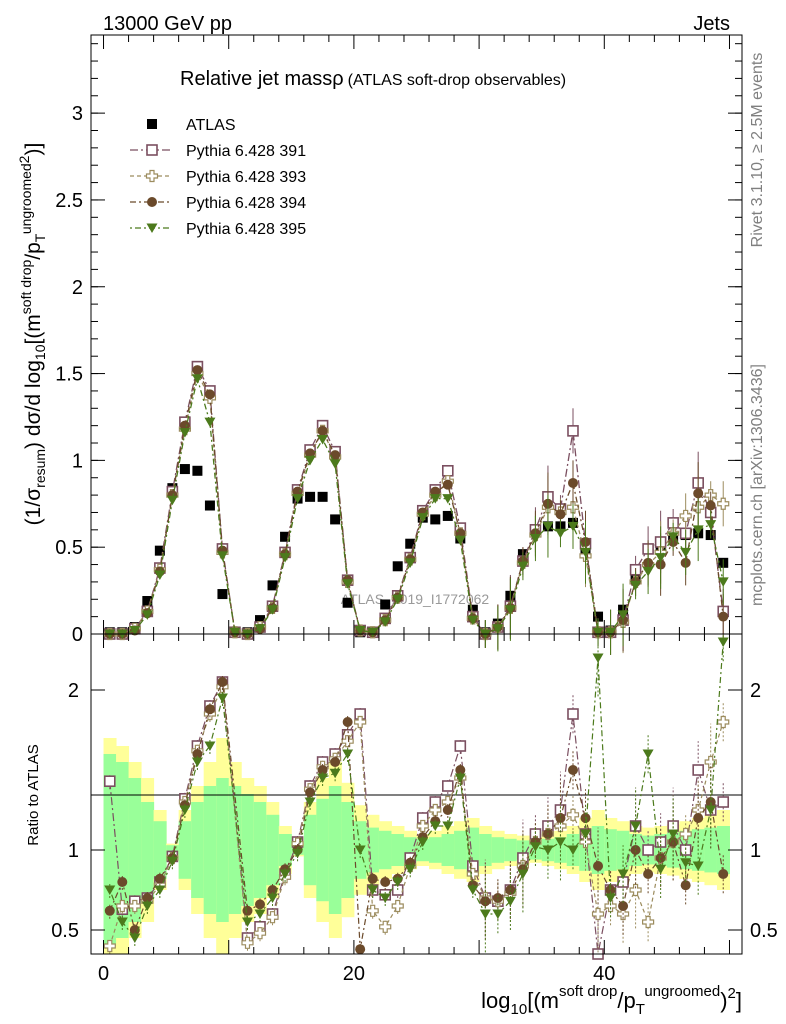  Describe the element at coordinates (73, 691) in the screenshot. I see `ratio-y-tick-label: 2` at that location.